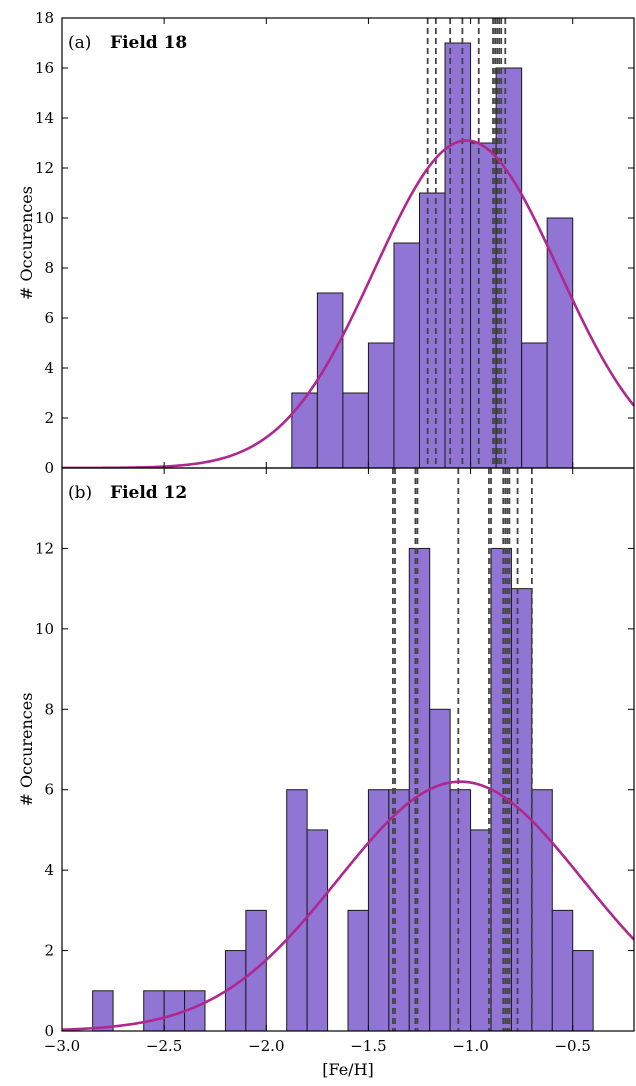 The height and width of the screenshot is (1086, 636). Describe the element at coordinates (62, 1046) in the screenshot. I see `x-tick-label: −3.0` at that location.